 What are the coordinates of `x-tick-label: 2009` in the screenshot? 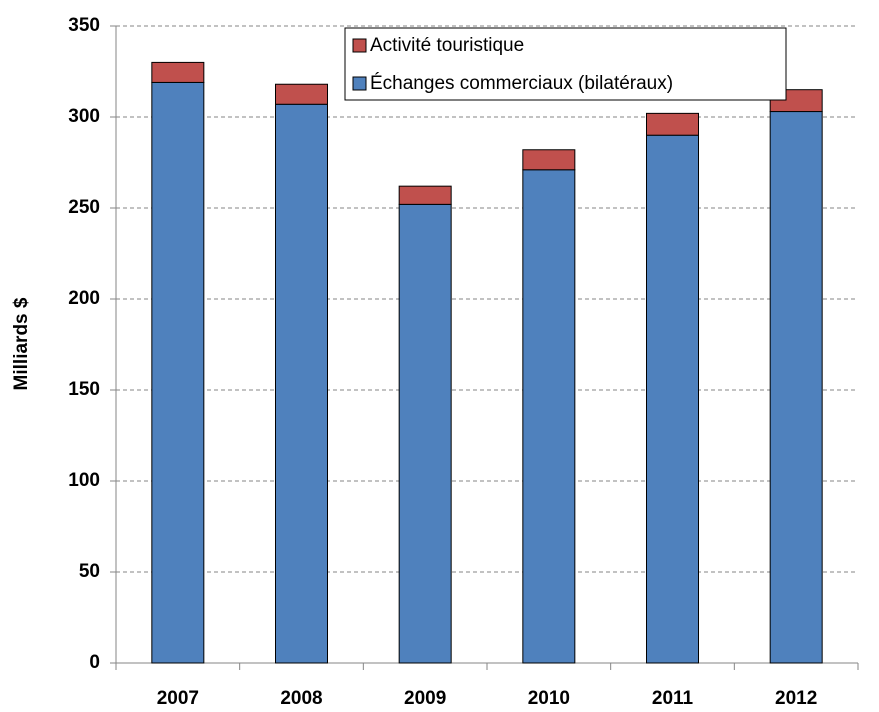 It's located at (425, 698).